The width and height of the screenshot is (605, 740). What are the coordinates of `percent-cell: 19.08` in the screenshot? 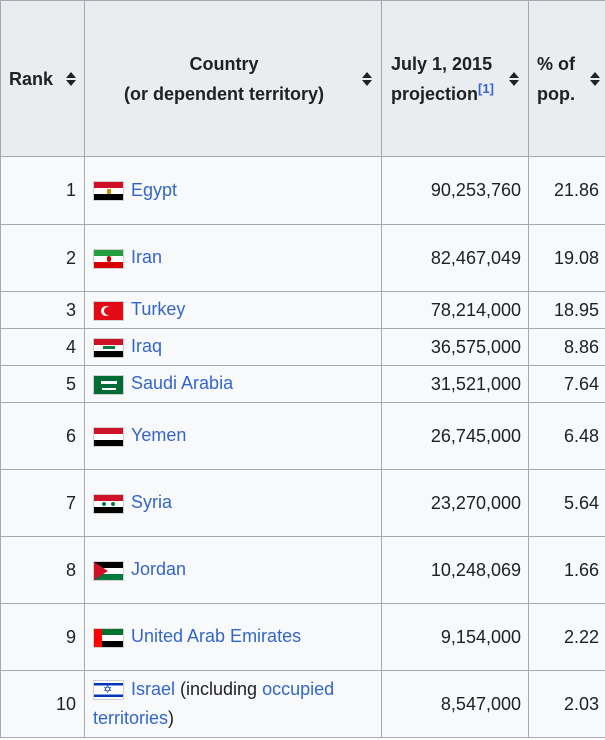 It's located at (566, 258).